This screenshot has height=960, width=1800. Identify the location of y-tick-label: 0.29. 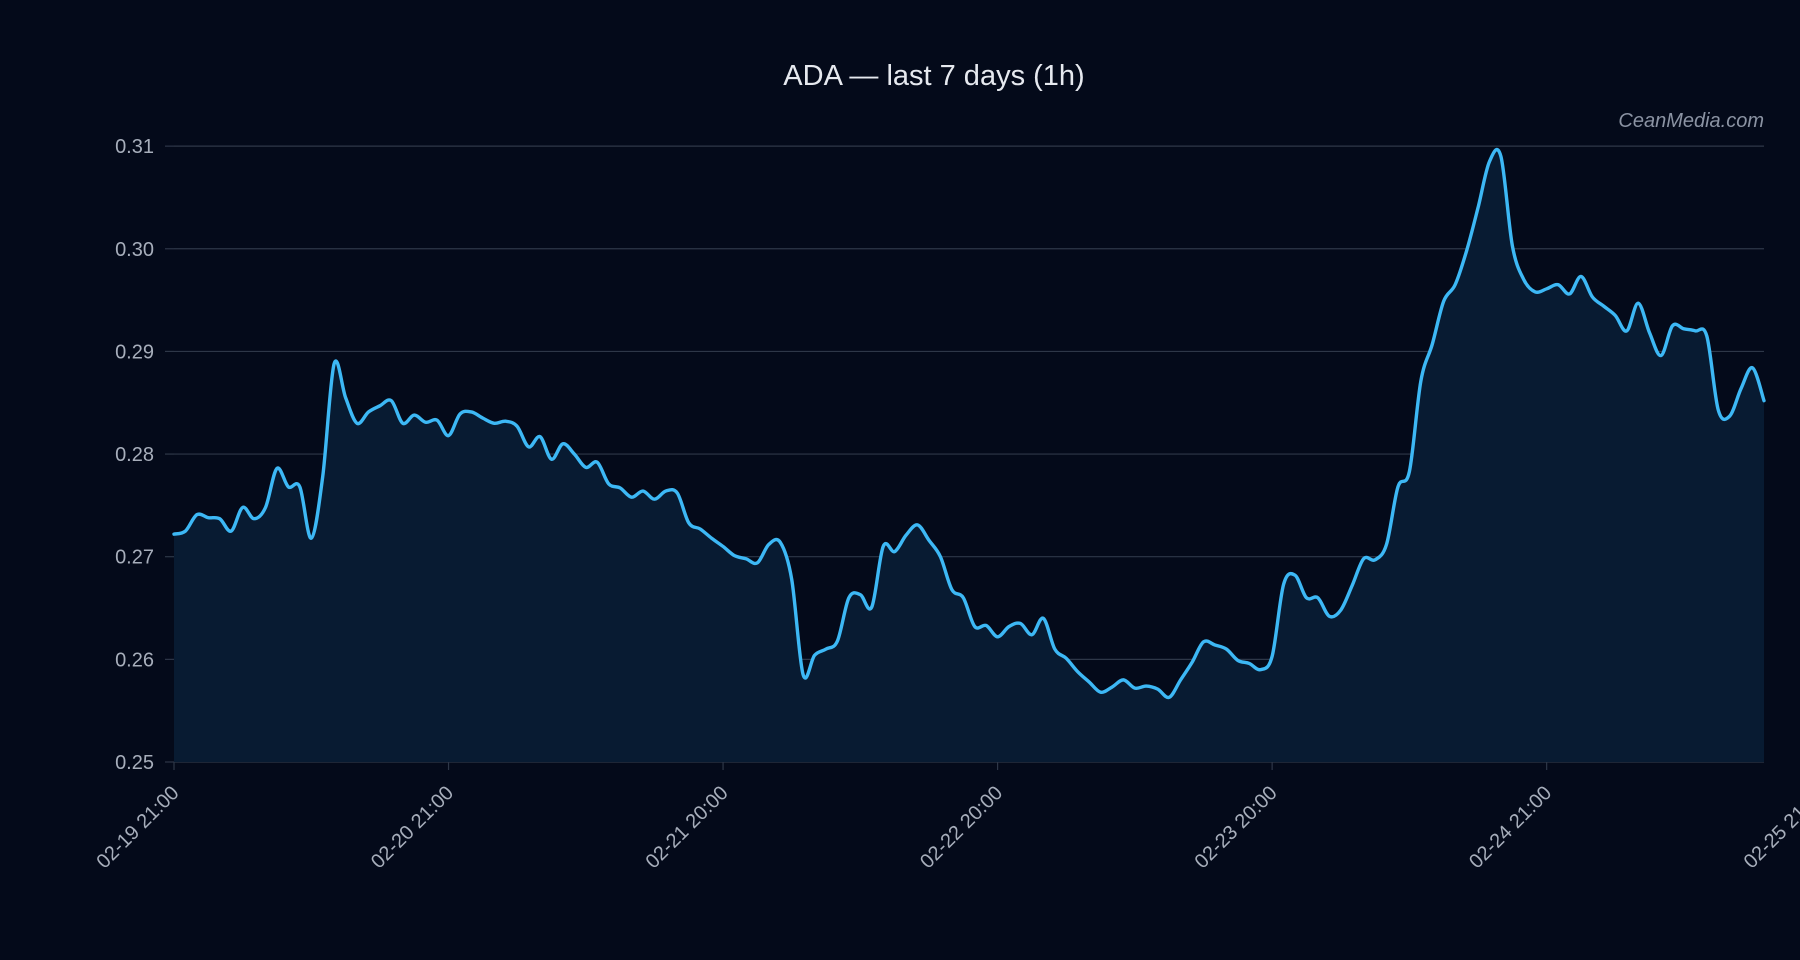
(134, 352).